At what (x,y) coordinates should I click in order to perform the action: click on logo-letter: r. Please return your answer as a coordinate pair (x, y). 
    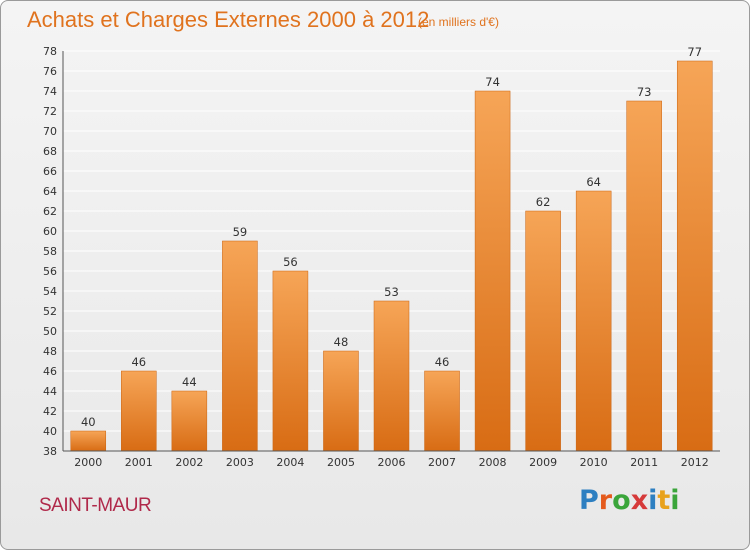
    Looking at the image, I should click on (605, 500).